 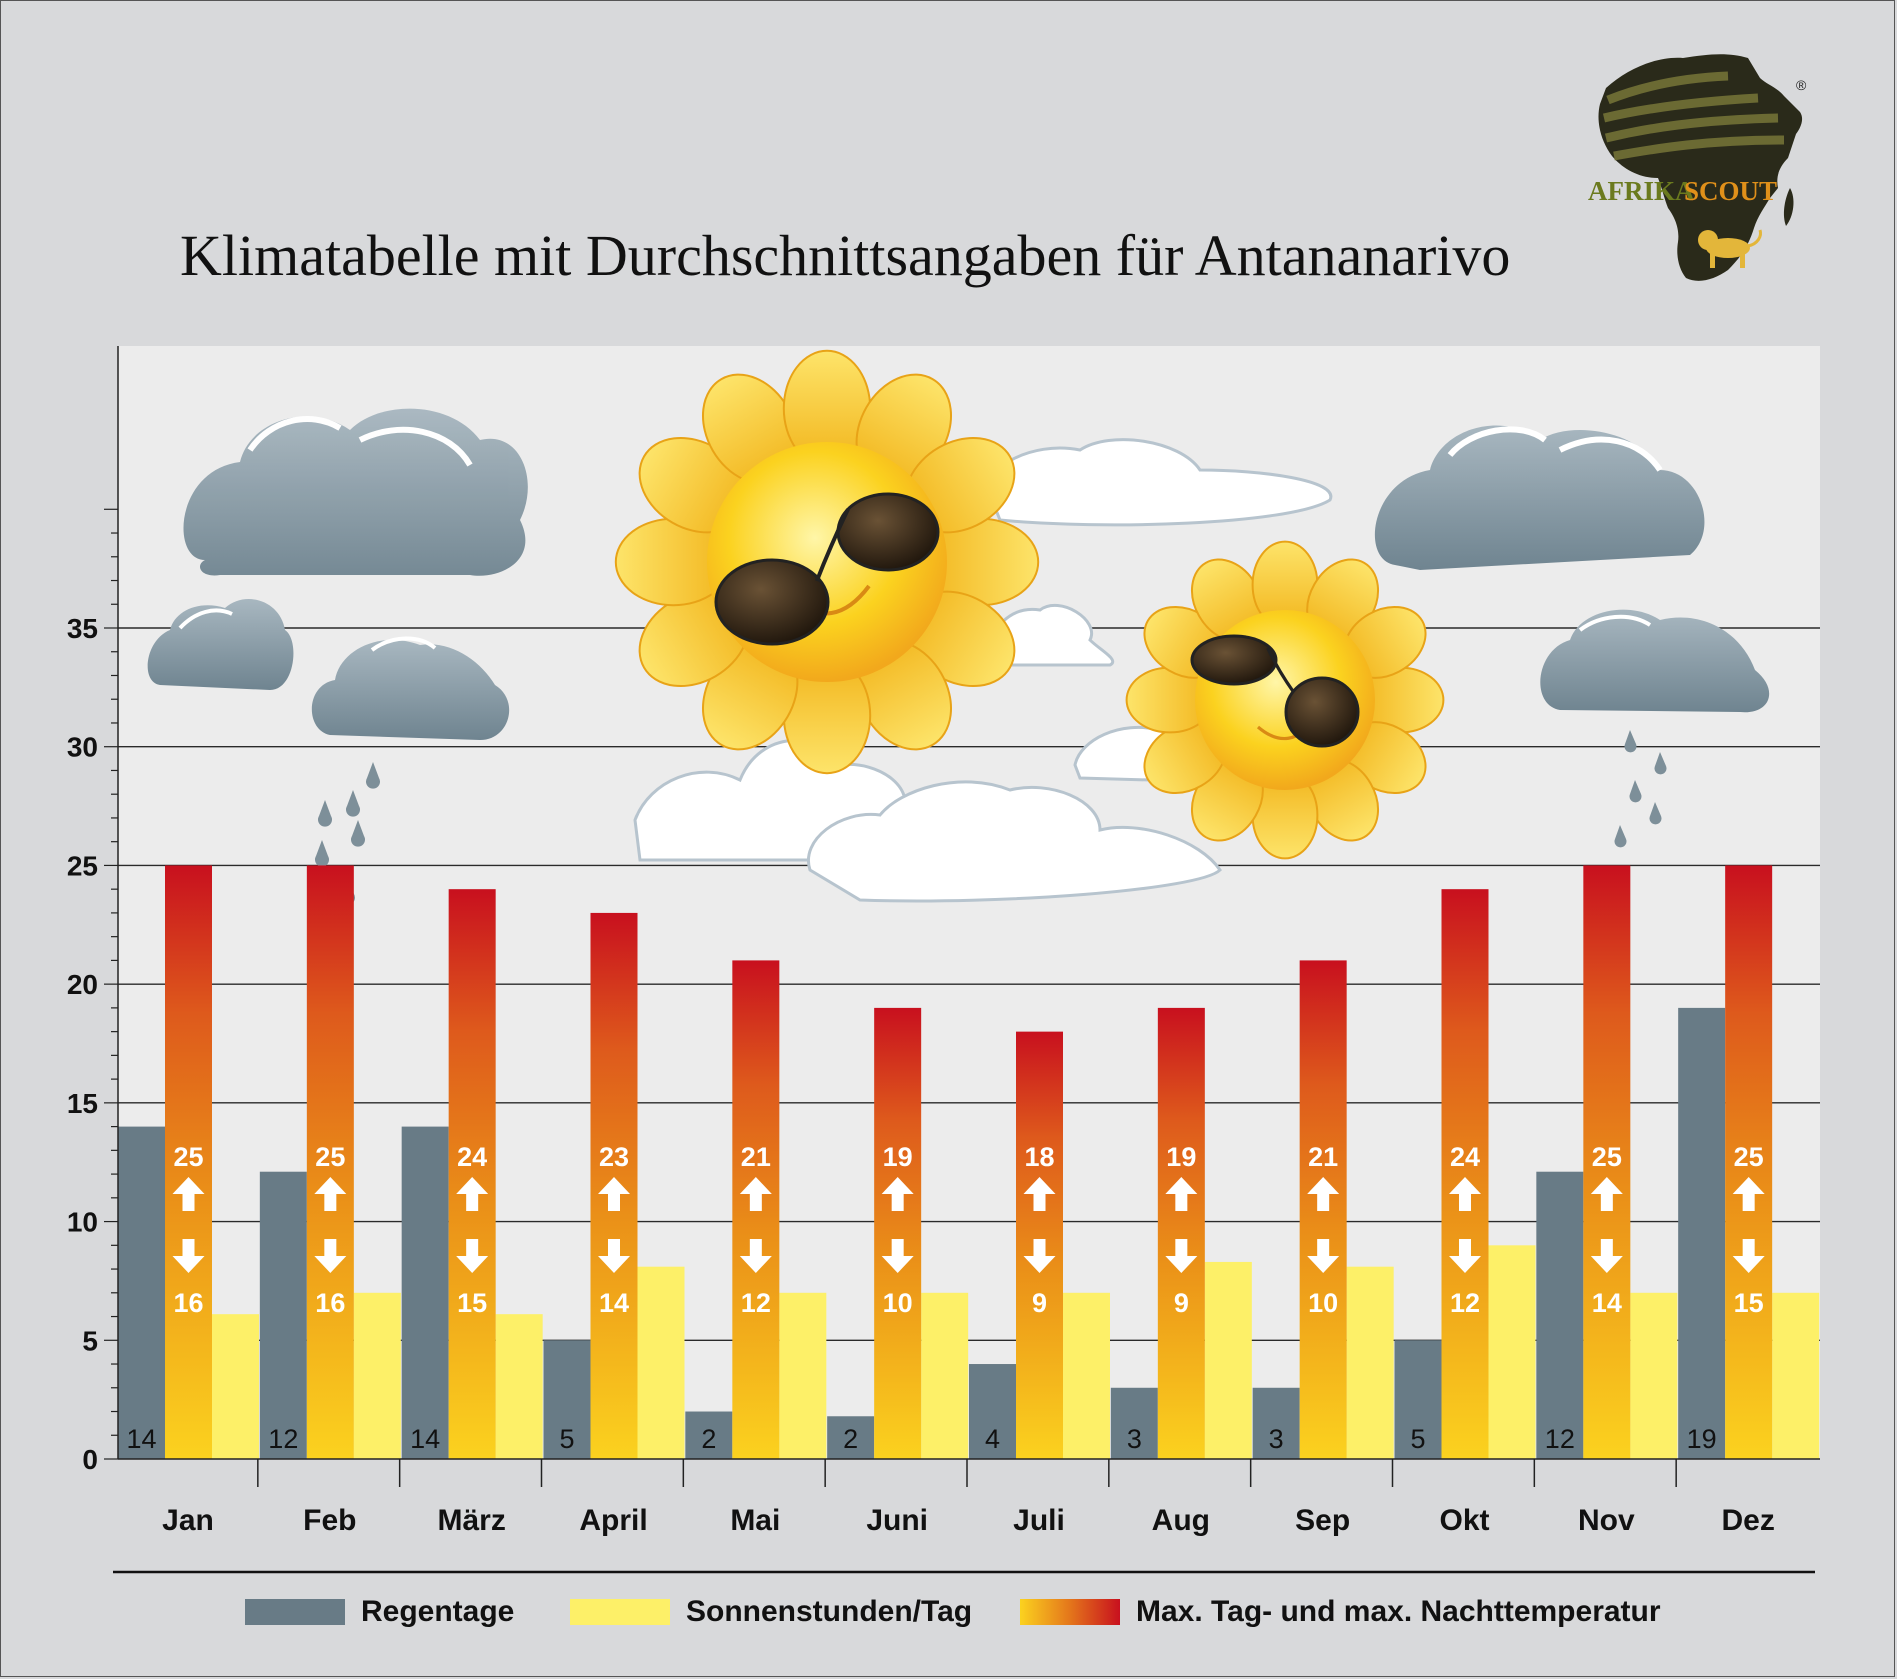 I want to click on rain-value-label: 19, so click(x=1702, y=1439).